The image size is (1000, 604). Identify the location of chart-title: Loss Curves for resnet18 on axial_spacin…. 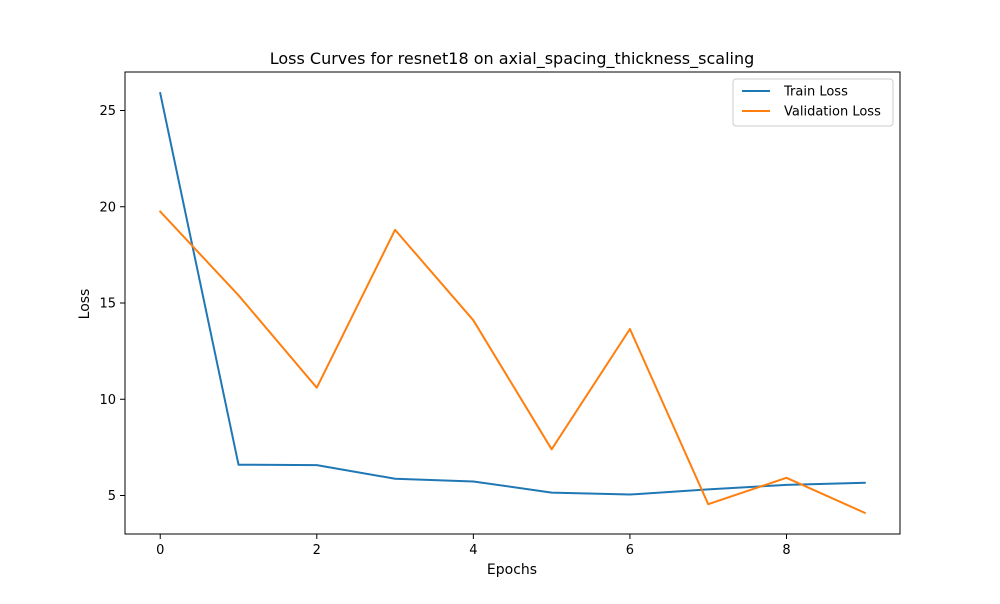
(512, 59).